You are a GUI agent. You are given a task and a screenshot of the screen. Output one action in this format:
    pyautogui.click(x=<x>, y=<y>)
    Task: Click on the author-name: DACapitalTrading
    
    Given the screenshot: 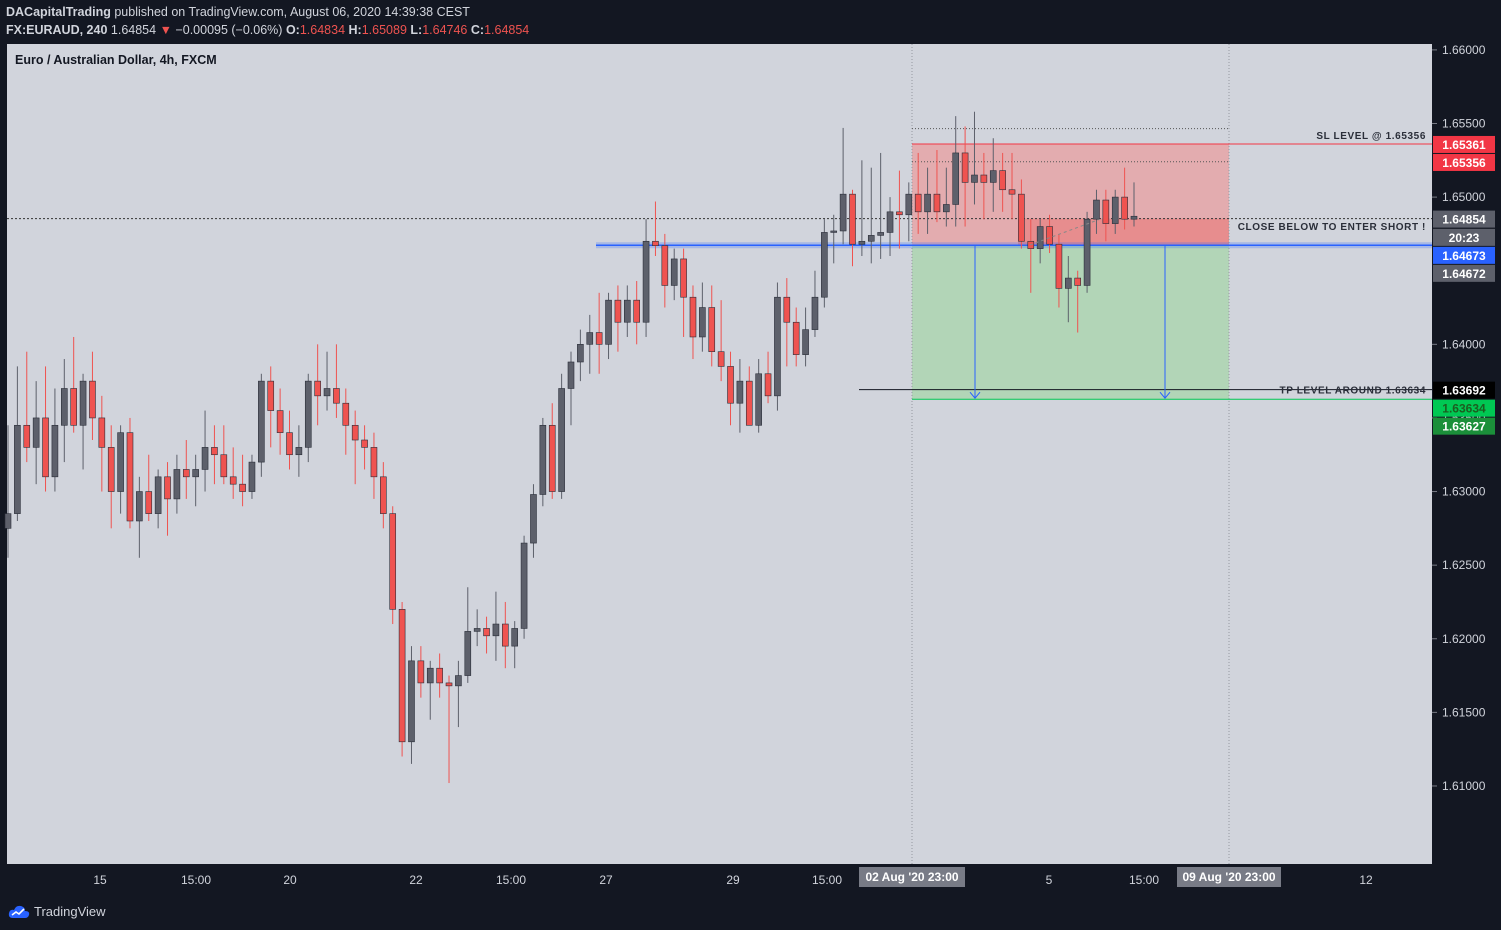 What is the action you would take?
    pyautogui.click(x=58, y=12)
    